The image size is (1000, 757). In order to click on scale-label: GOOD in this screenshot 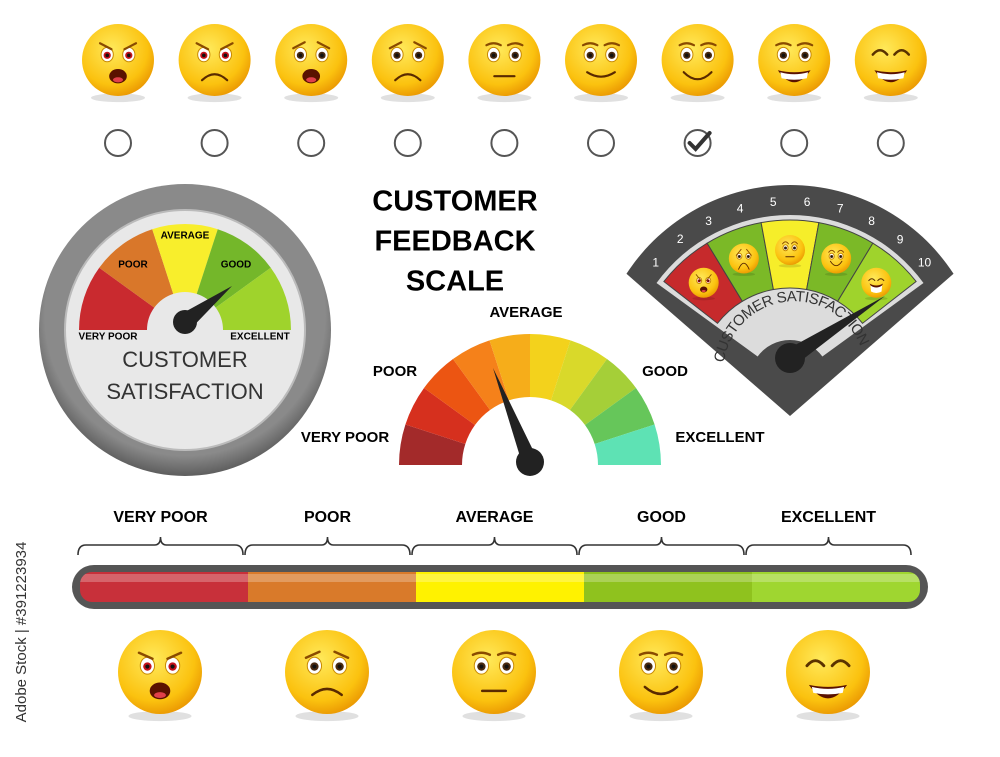, I will do `click(661, 517)`.